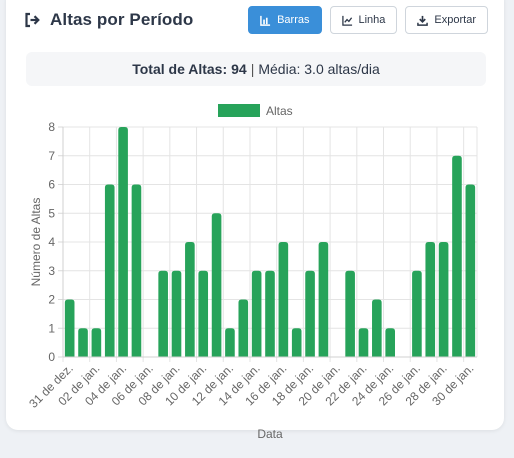  I want to click on y-tick-label: 0, so click(51, 357).